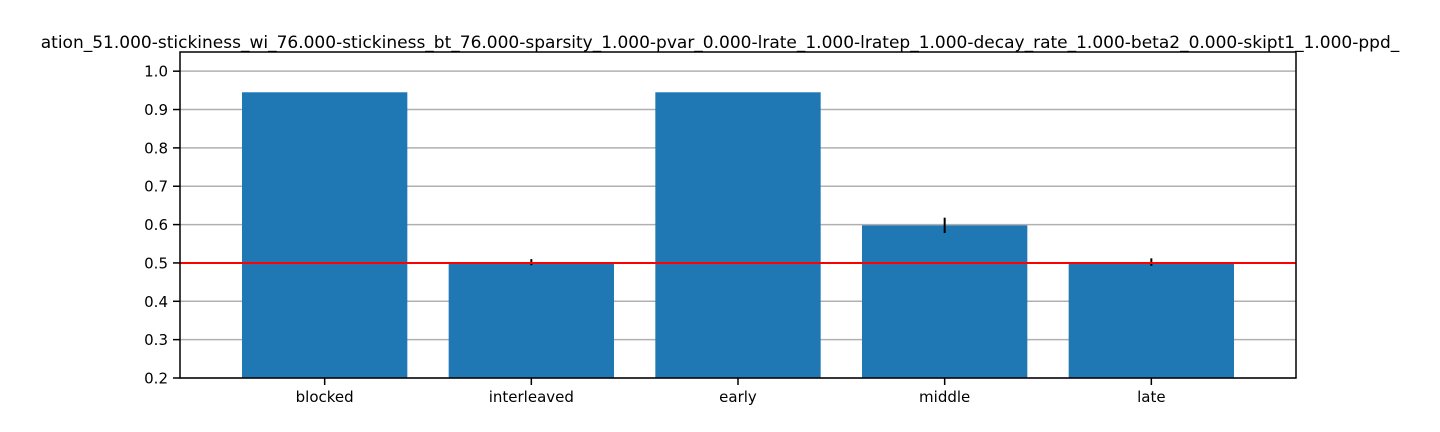 The image size is (1440, 432). I want to click on bar-middle, so click(945, 301).